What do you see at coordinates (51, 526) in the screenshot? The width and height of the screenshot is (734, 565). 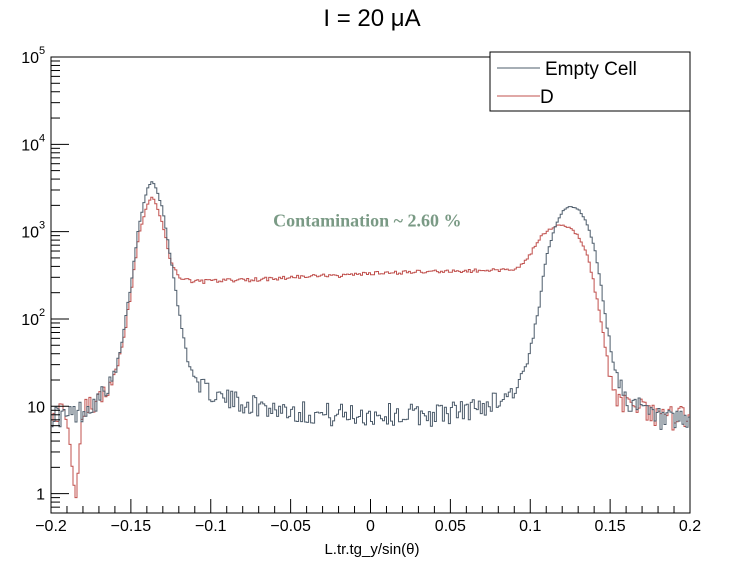 I see `x-tick-label: −0.2` at bounding box center [51, 526].